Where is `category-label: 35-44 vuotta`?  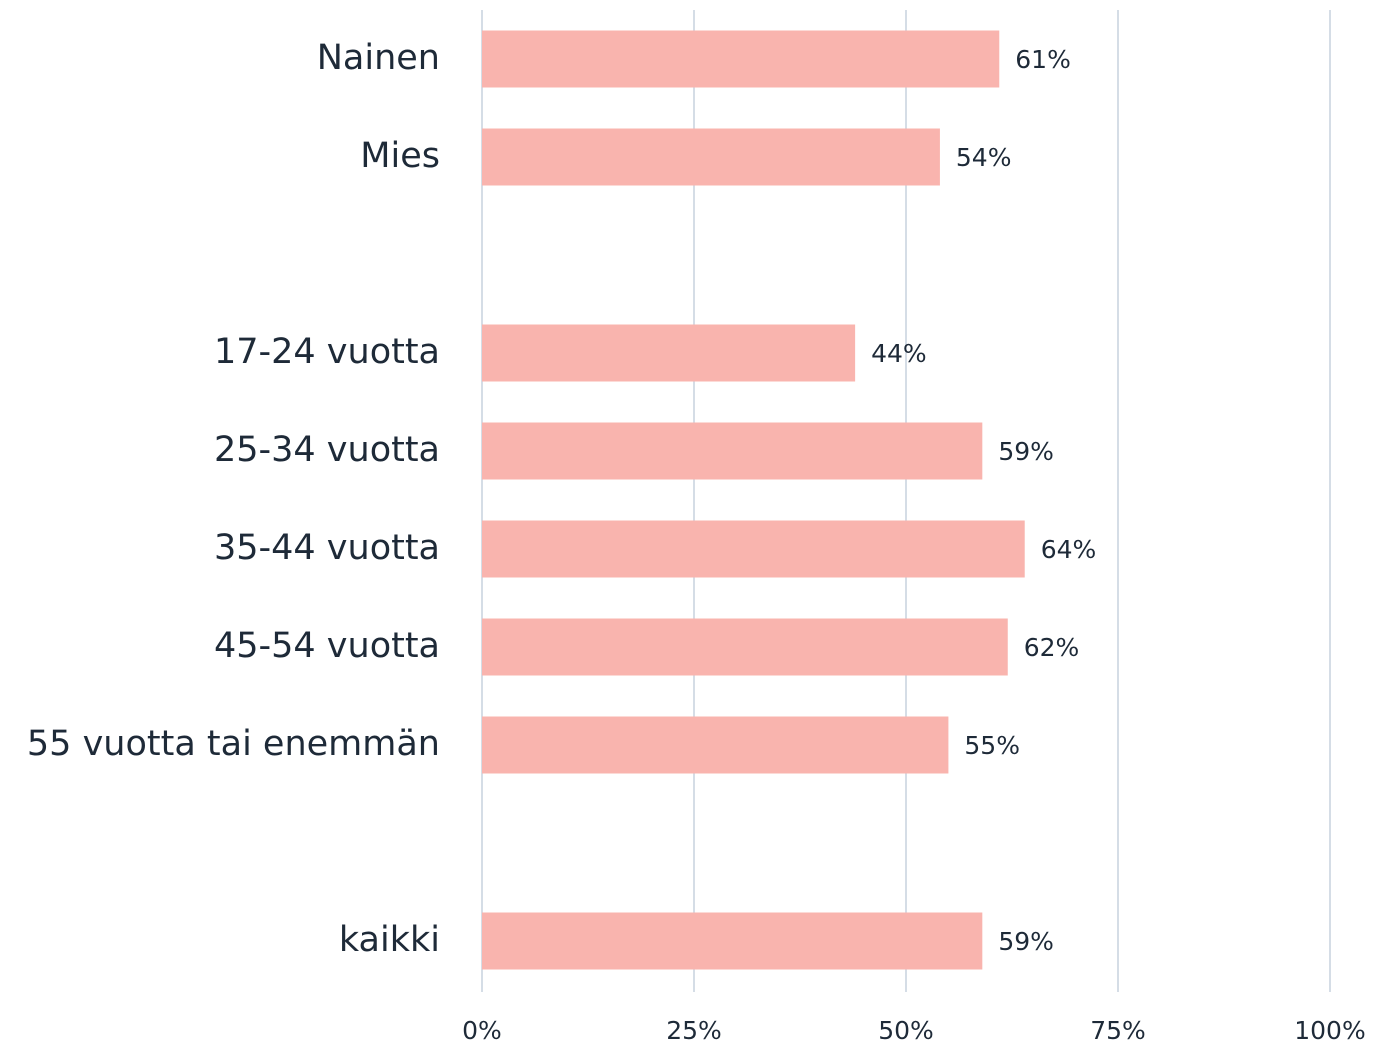
category-label: 35-44 vuotta is located at coordinates (327, 548).